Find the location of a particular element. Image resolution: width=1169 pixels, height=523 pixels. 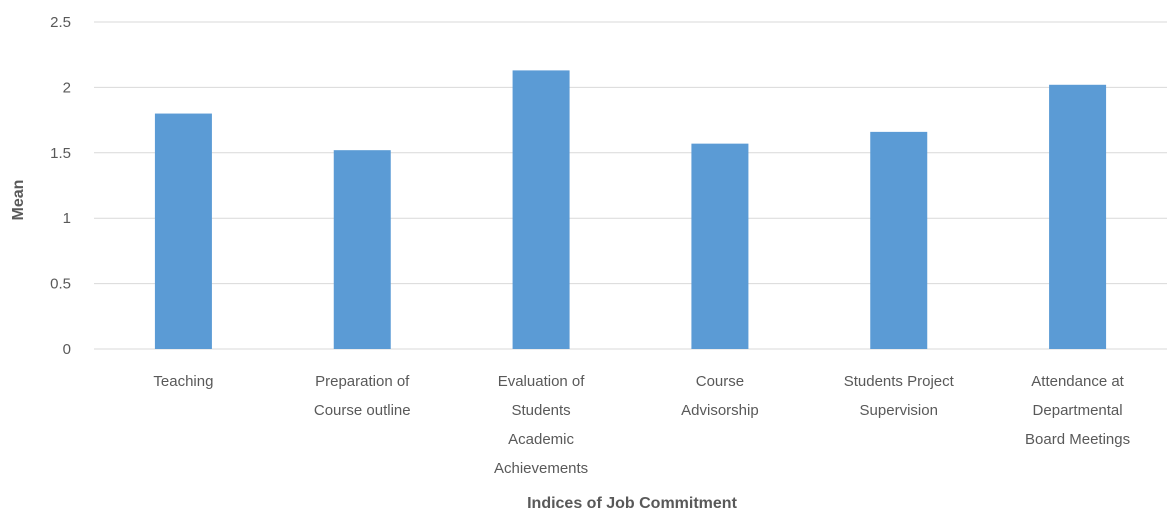

y-axis-title: Mean is located at coordinates (18, 200).